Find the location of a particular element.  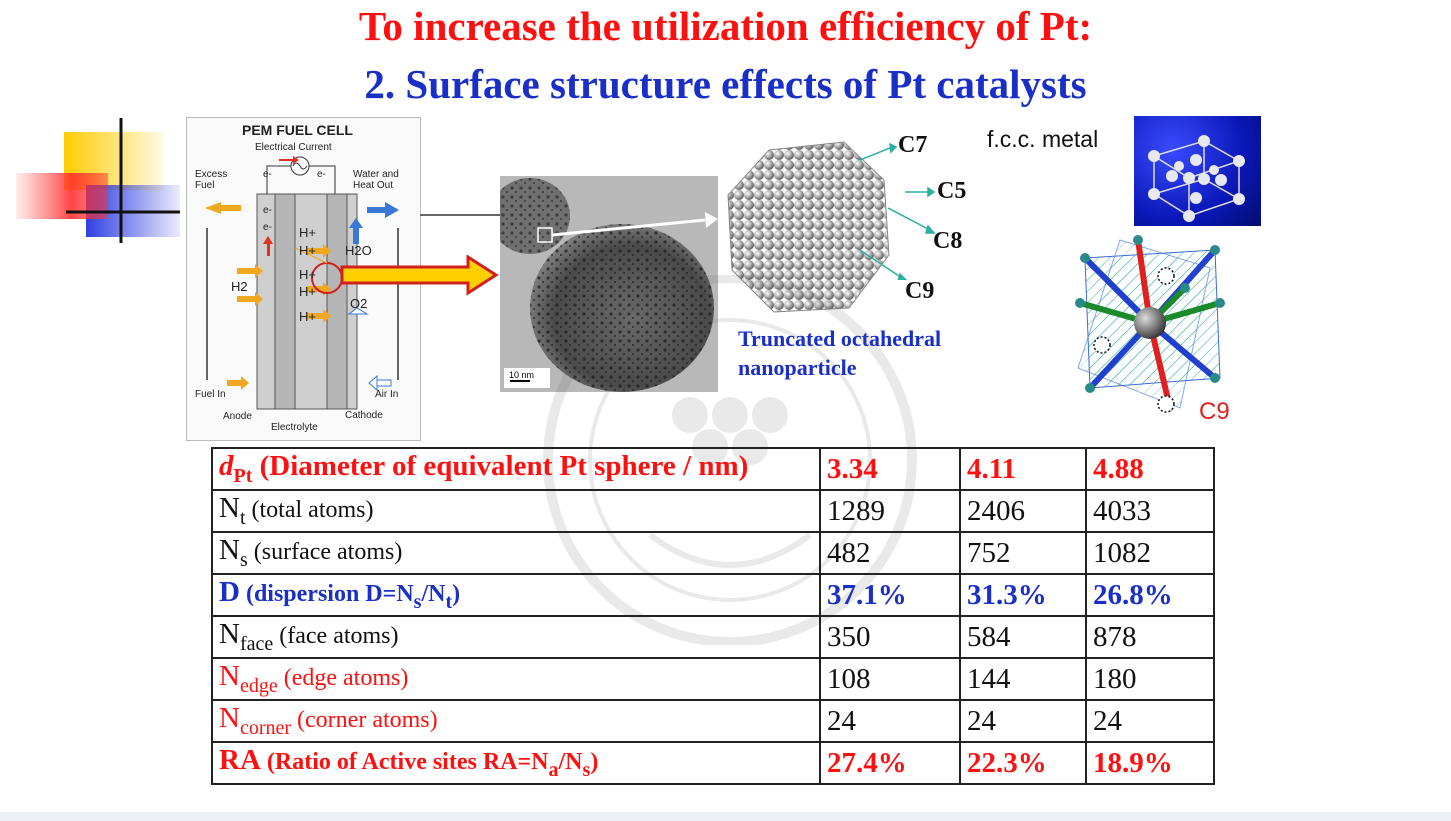

table-cell: 3.34 is located at coordinates (890, 469).